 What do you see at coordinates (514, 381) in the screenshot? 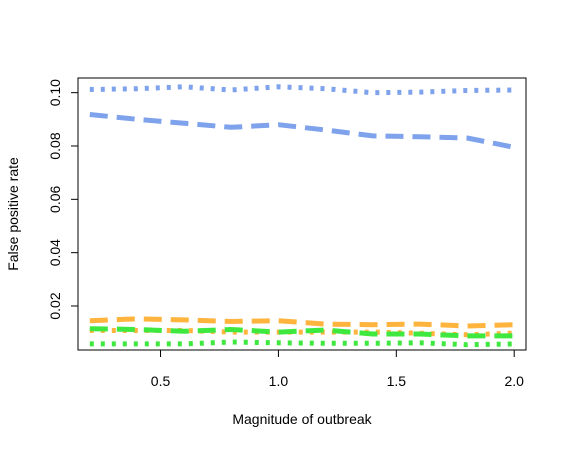
I see `x-tick-label: 2.0` at bounding box center [514, 381].